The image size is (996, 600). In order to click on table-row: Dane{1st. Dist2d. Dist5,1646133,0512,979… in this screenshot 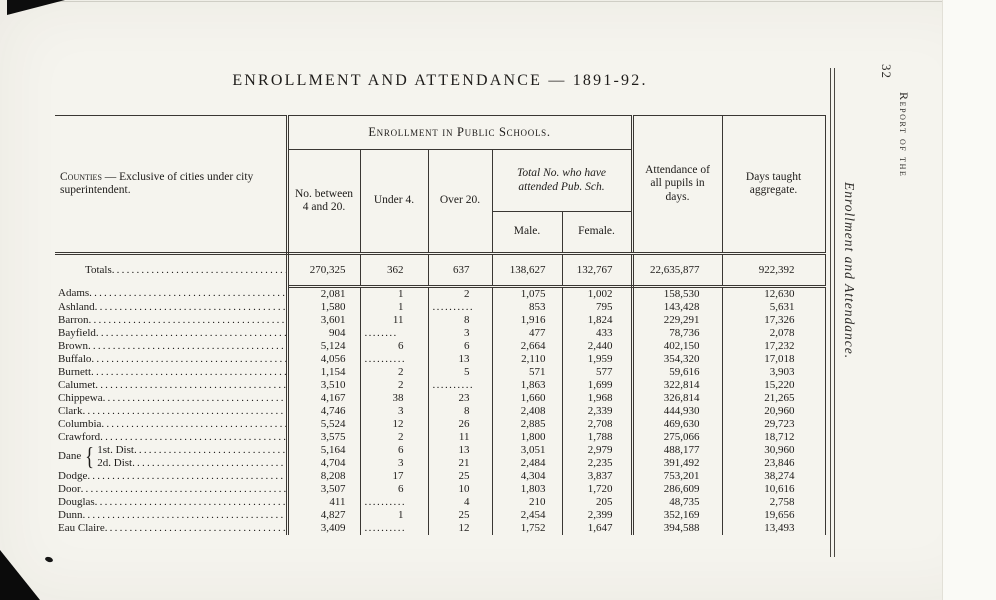, I will do `click(440, 456)`.